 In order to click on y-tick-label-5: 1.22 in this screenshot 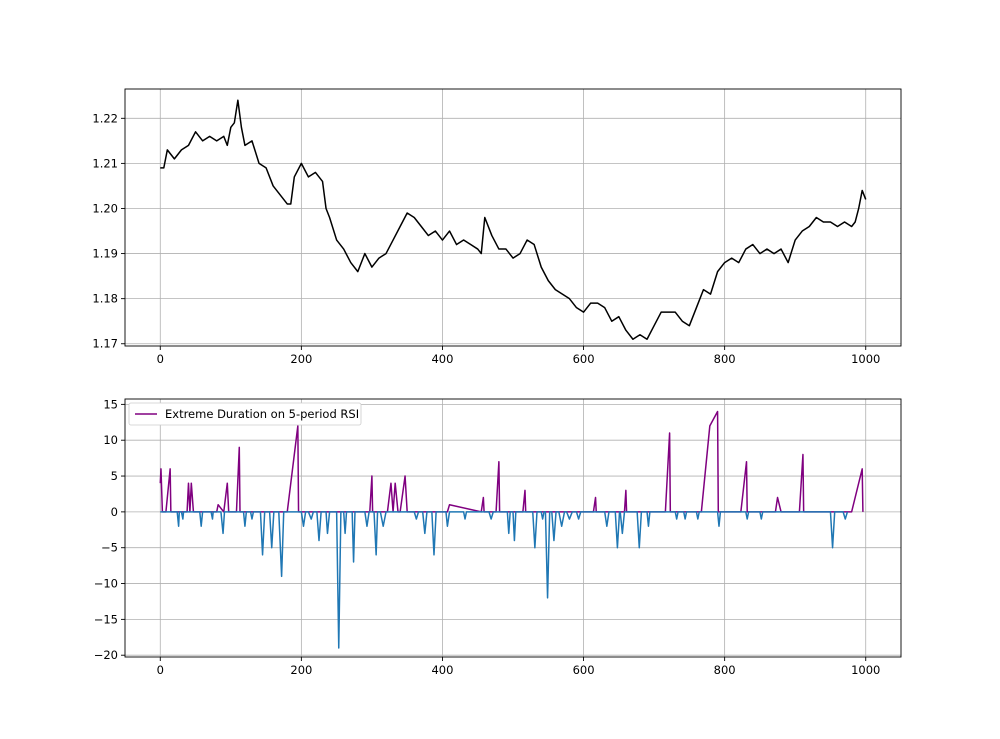, I will do `click(105, 118)`.